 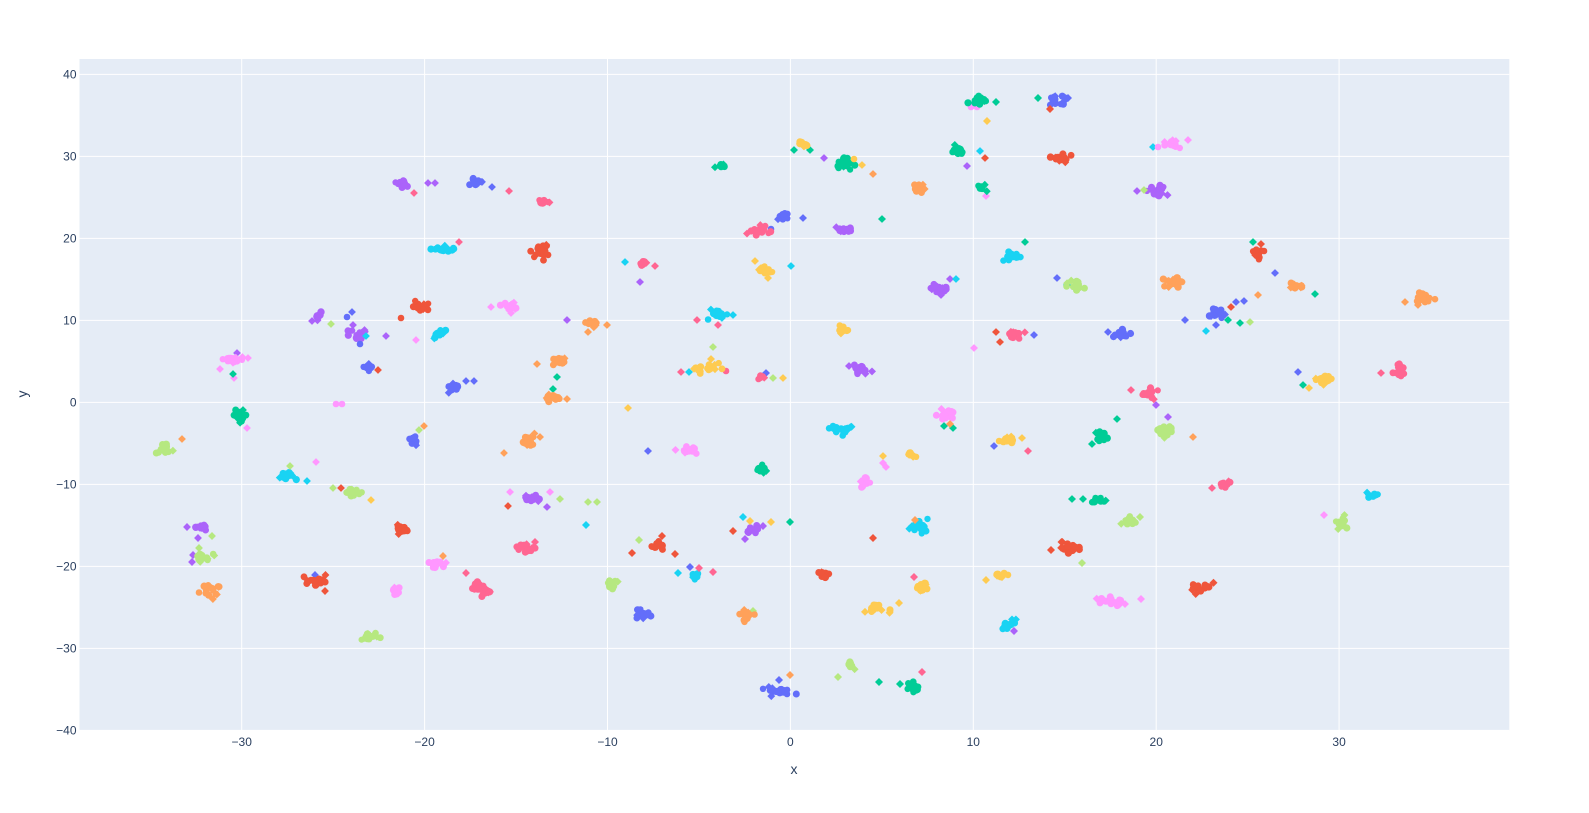 What do you see at coordinates (794, 769) in the screenshot?
I see `svg-text: x` at bounding box center [794, 769].